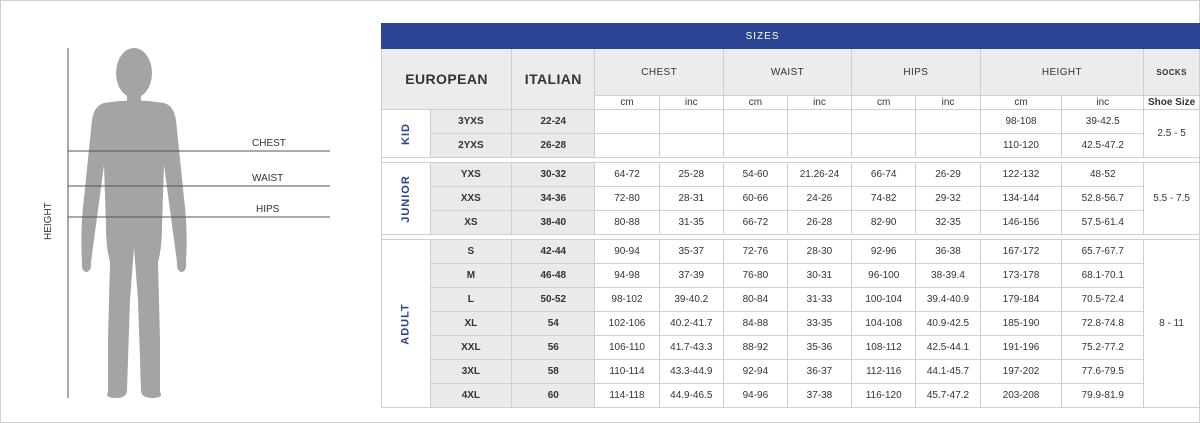 The image size is (1200, 423). I want to click on shoe-size-header: Shoe Size, so click(1171, 102).